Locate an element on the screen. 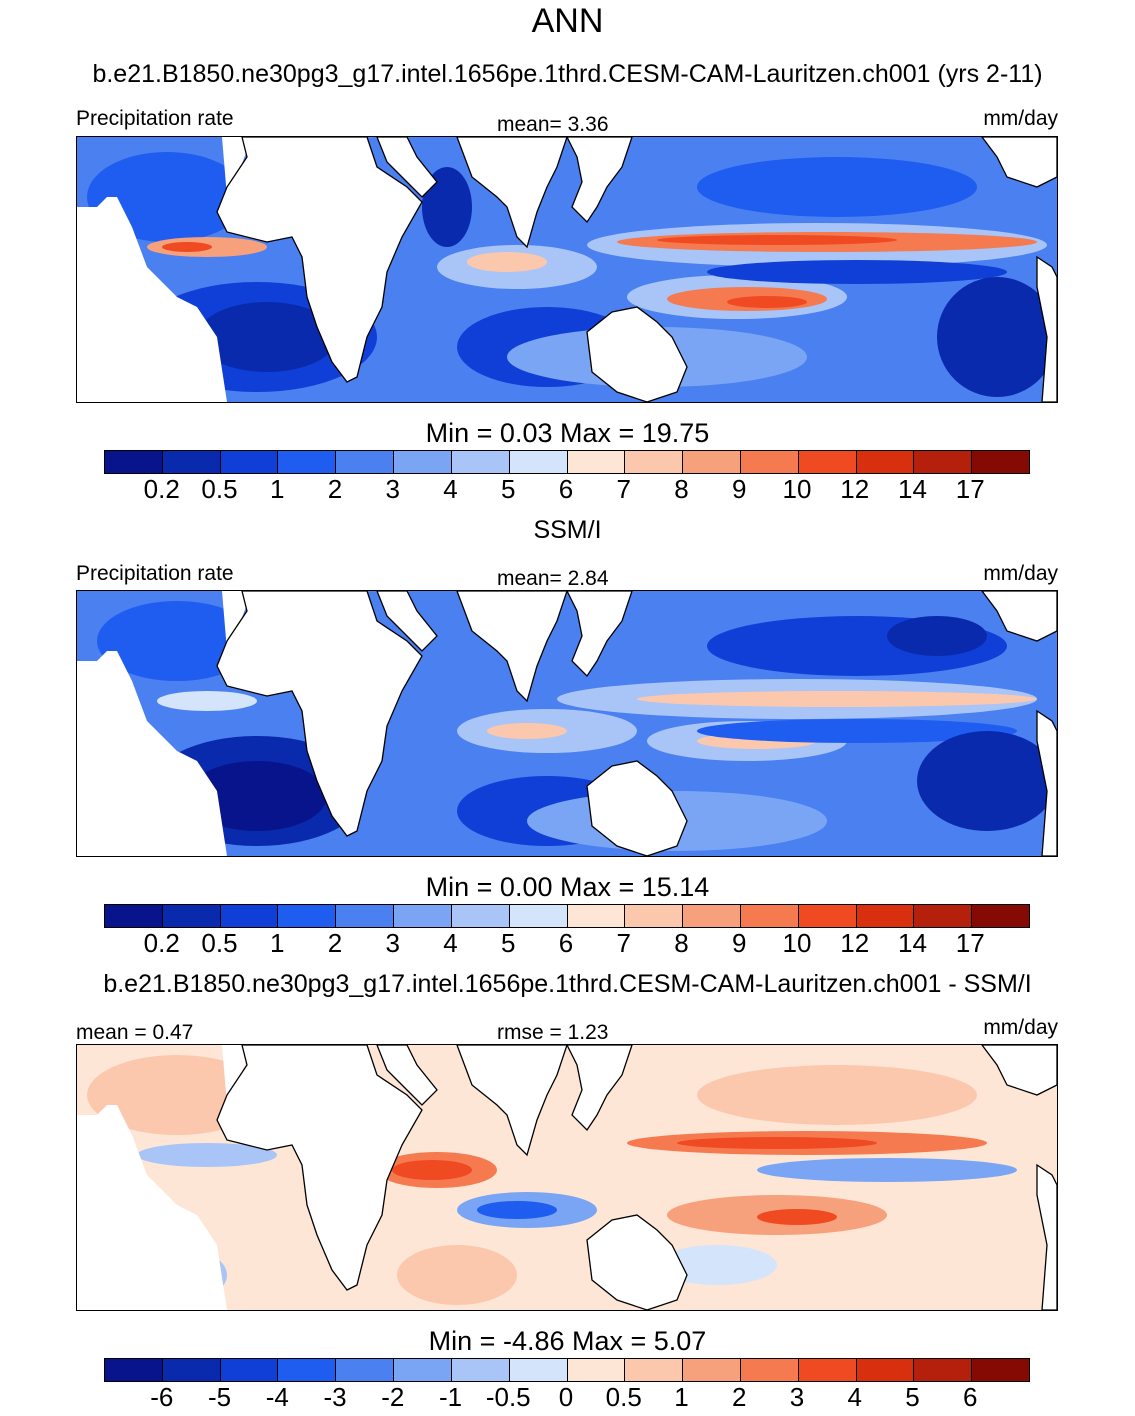 The image size is (1135, 1416). panel-3-colorbar is located at coordinates (567, 1370).